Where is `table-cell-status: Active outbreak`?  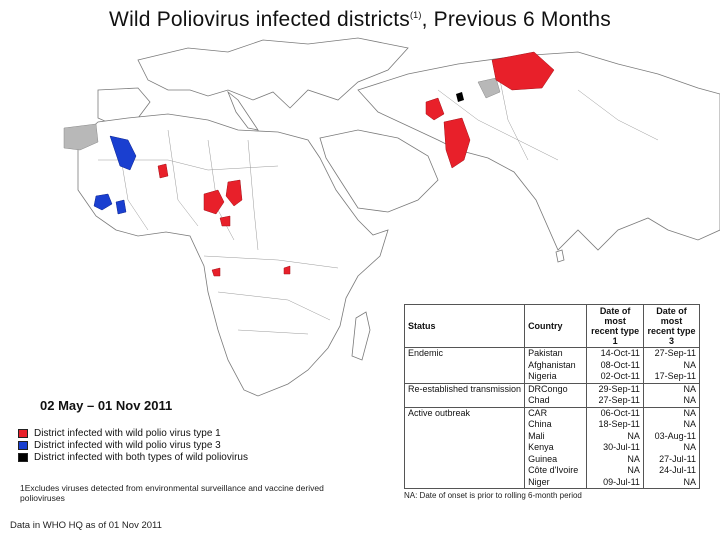
table-cell-status: Active outbreak is located at coordinates (464, 412).